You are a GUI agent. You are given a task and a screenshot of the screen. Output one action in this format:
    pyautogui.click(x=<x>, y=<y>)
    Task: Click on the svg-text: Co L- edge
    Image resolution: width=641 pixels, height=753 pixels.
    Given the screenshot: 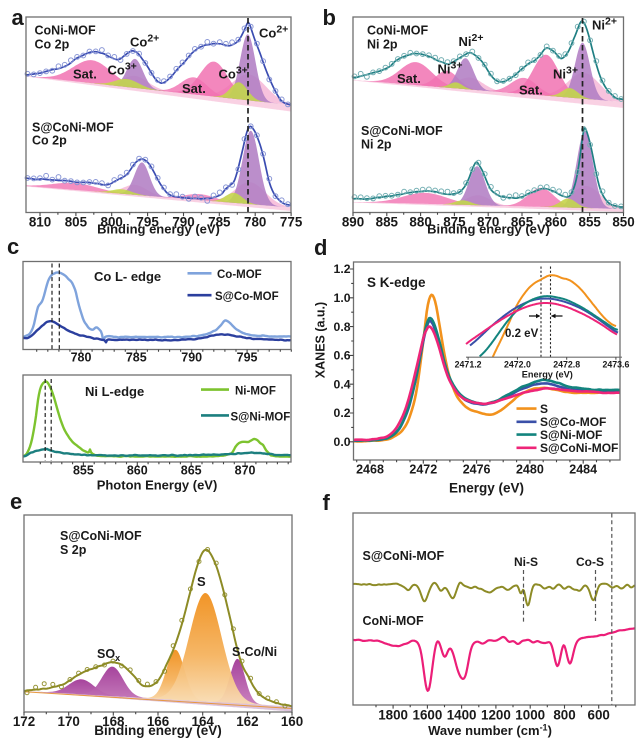 What is the action you would take?
    pyautogui.click(x=127, y=276)
    